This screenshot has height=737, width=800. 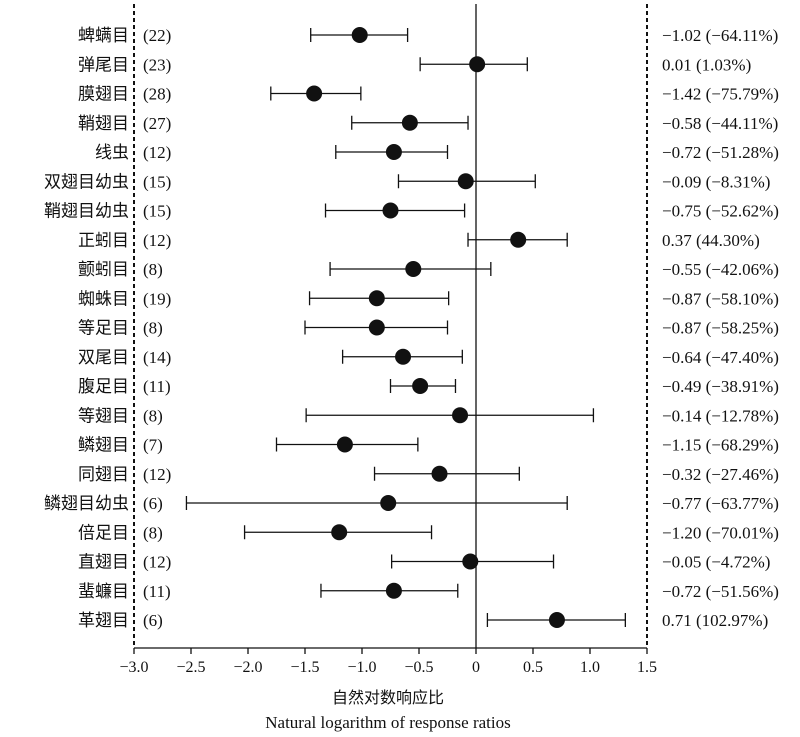 What do you see at coordinates (414, 65) in the screenshot?
I see `forest-row: 弹尾目 (23) 0.01 (1.03%)` at bounding box center [414, 65].